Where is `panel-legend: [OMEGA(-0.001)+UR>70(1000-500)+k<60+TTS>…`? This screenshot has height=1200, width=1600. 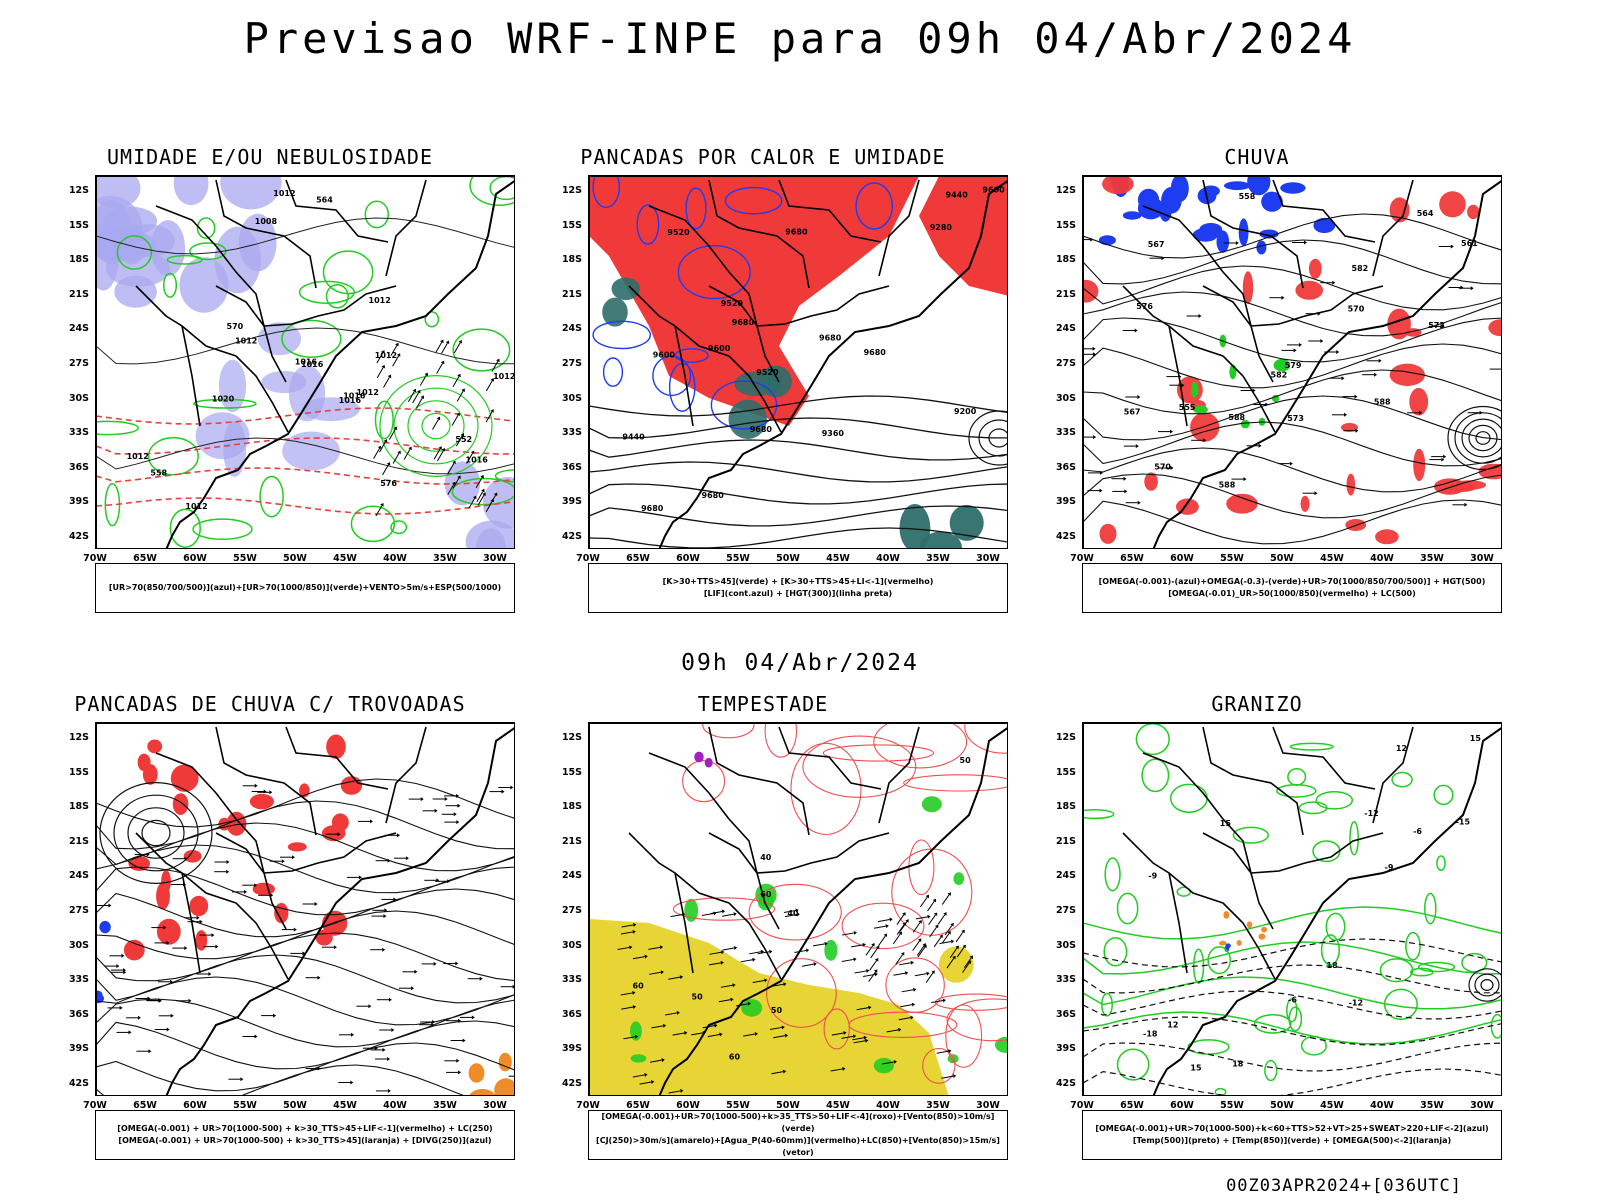 panel-legend: [OMEGA(-0.001)+UR>70(1000-500)+k<60+TTS>… is located at coordinates (1292, 1135).